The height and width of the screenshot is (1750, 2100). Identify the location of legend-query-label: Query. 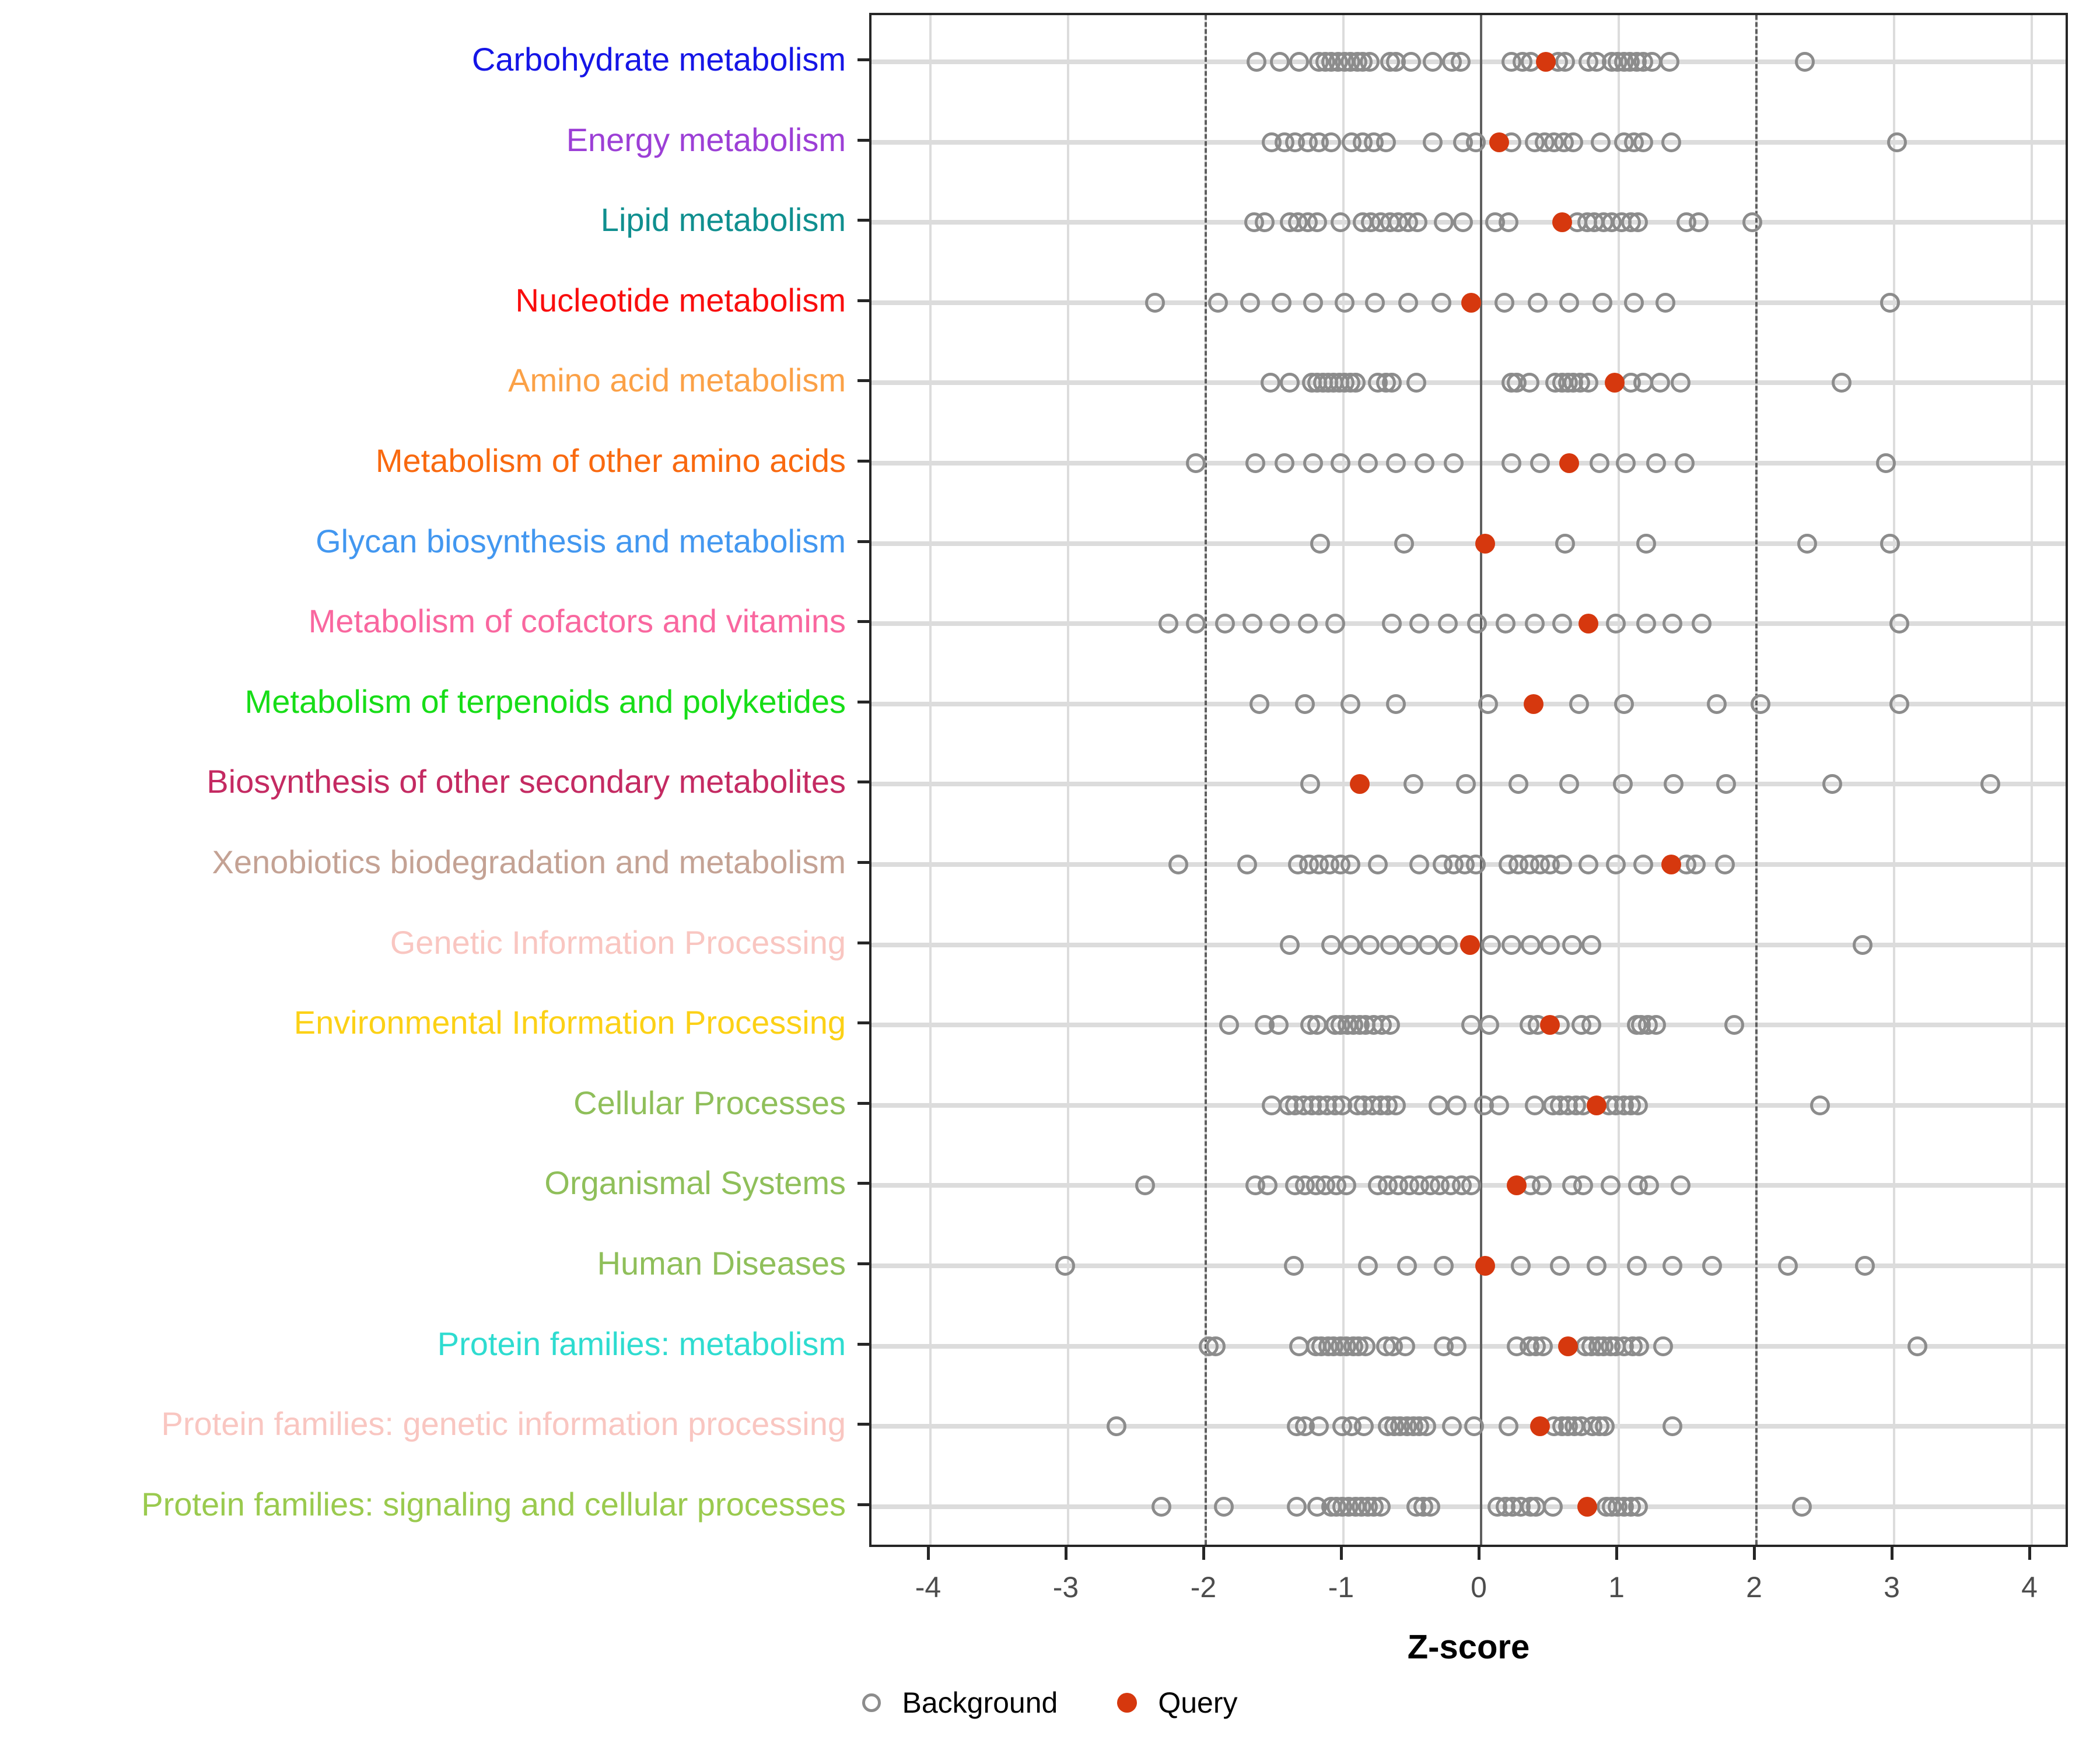
(1198, 1702).